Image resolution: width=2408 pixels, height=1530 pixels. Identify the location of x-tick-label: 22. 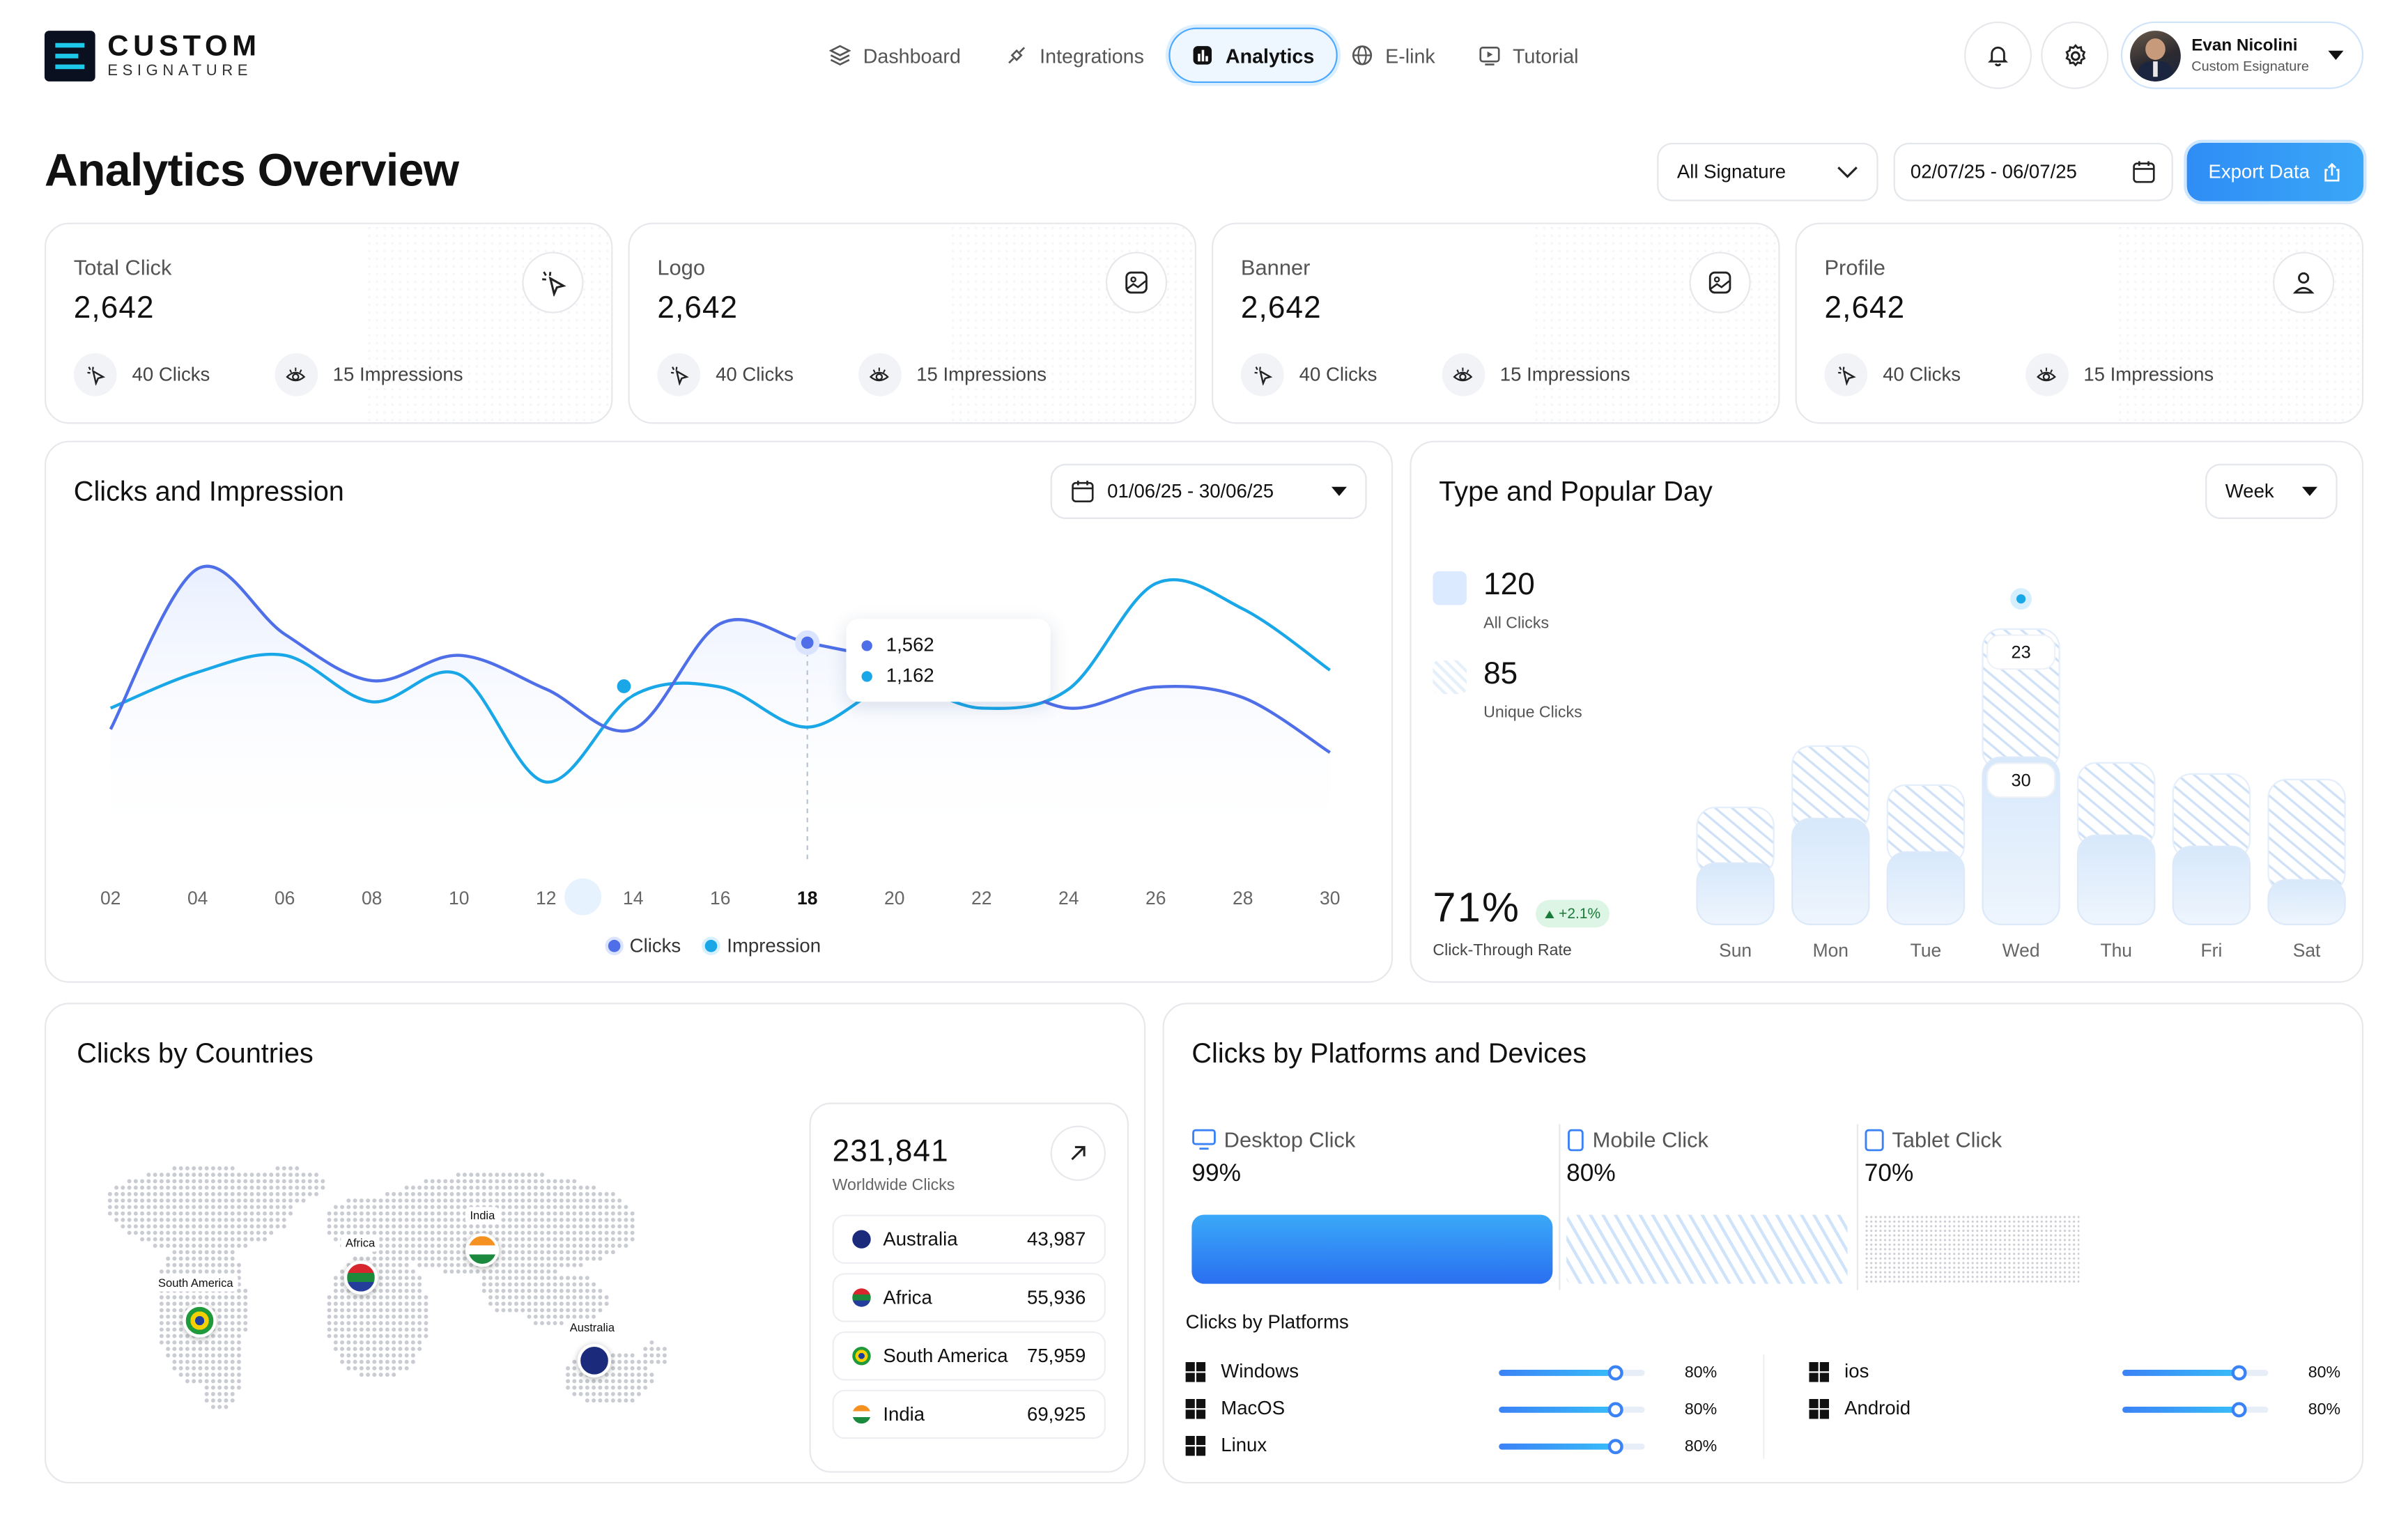
(981, 898).